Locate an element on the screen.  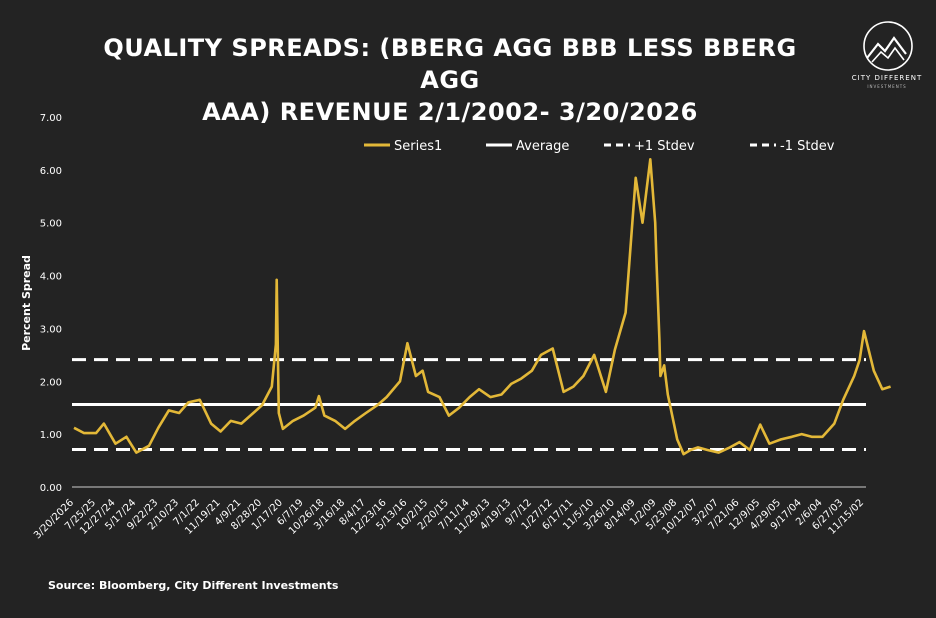
legend-label: -1 Stdev is located at coordinates (807, 146).